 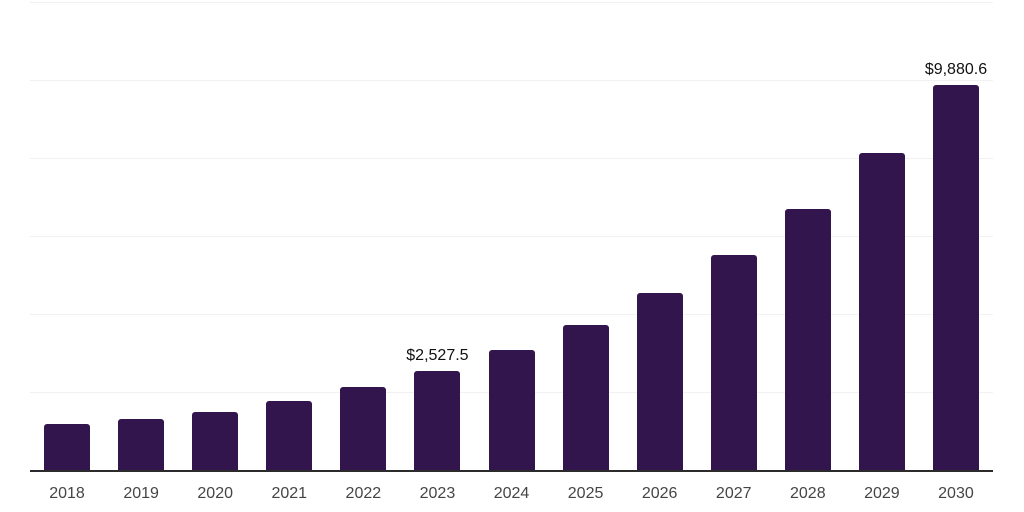 What do you see at coordinates (882, 493) in the screenshot?
I see `x-tick-label-2029: 2029` at bounding box center [882, 493].